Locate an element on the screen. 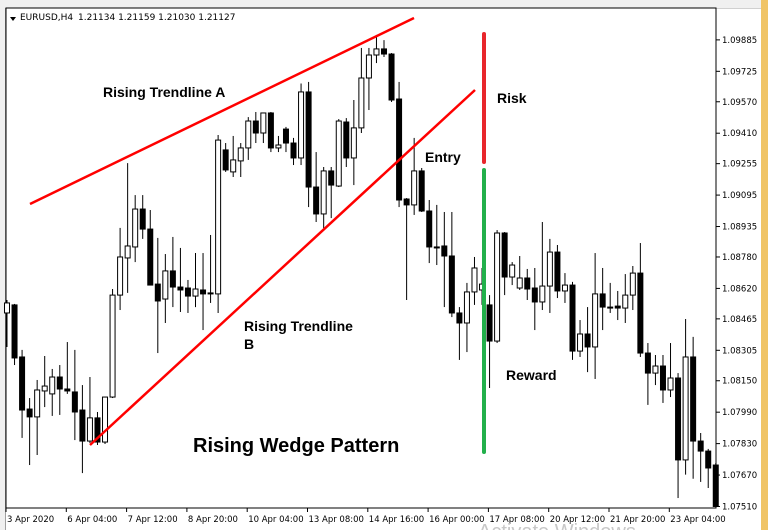  trendline-a-label: Rising Trendline A is located at coordinates (164, 92).